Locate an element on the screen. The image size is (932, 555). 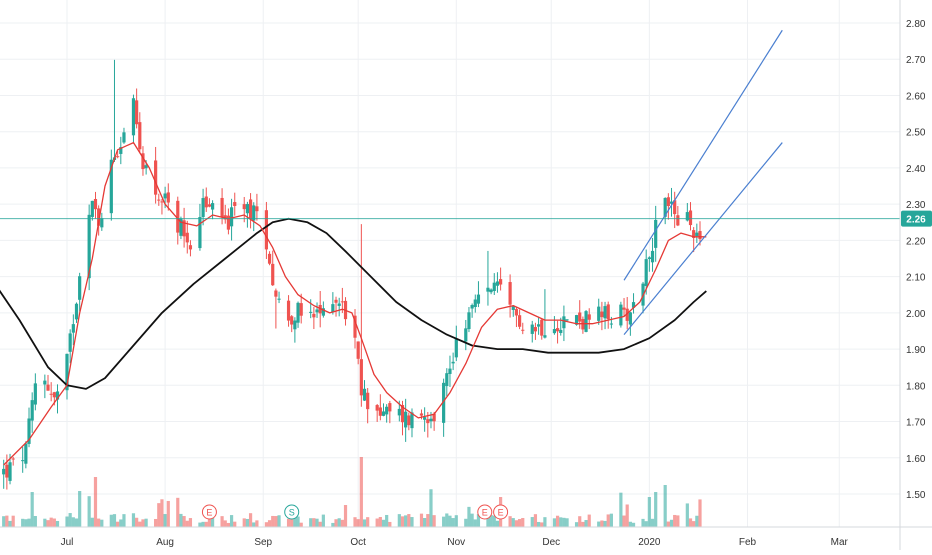
event-marker-label: E is located at coordinates (485, 513).